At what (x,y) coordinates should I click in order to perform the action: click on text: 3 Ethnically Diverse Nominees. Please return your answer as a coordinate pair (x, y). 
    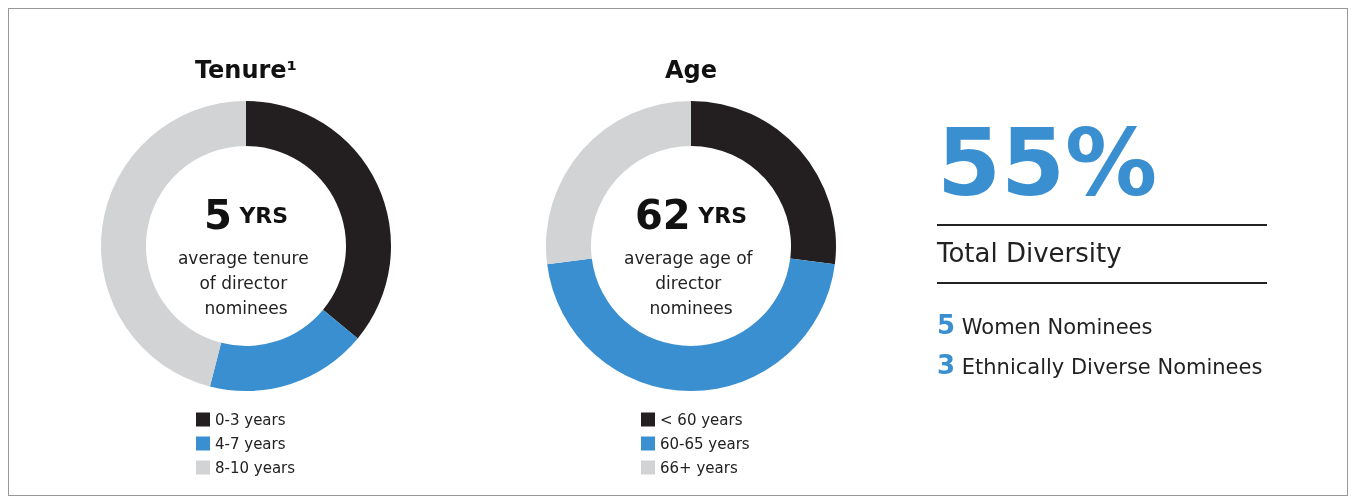
    Looking at the image, I should click on (1100, 365).